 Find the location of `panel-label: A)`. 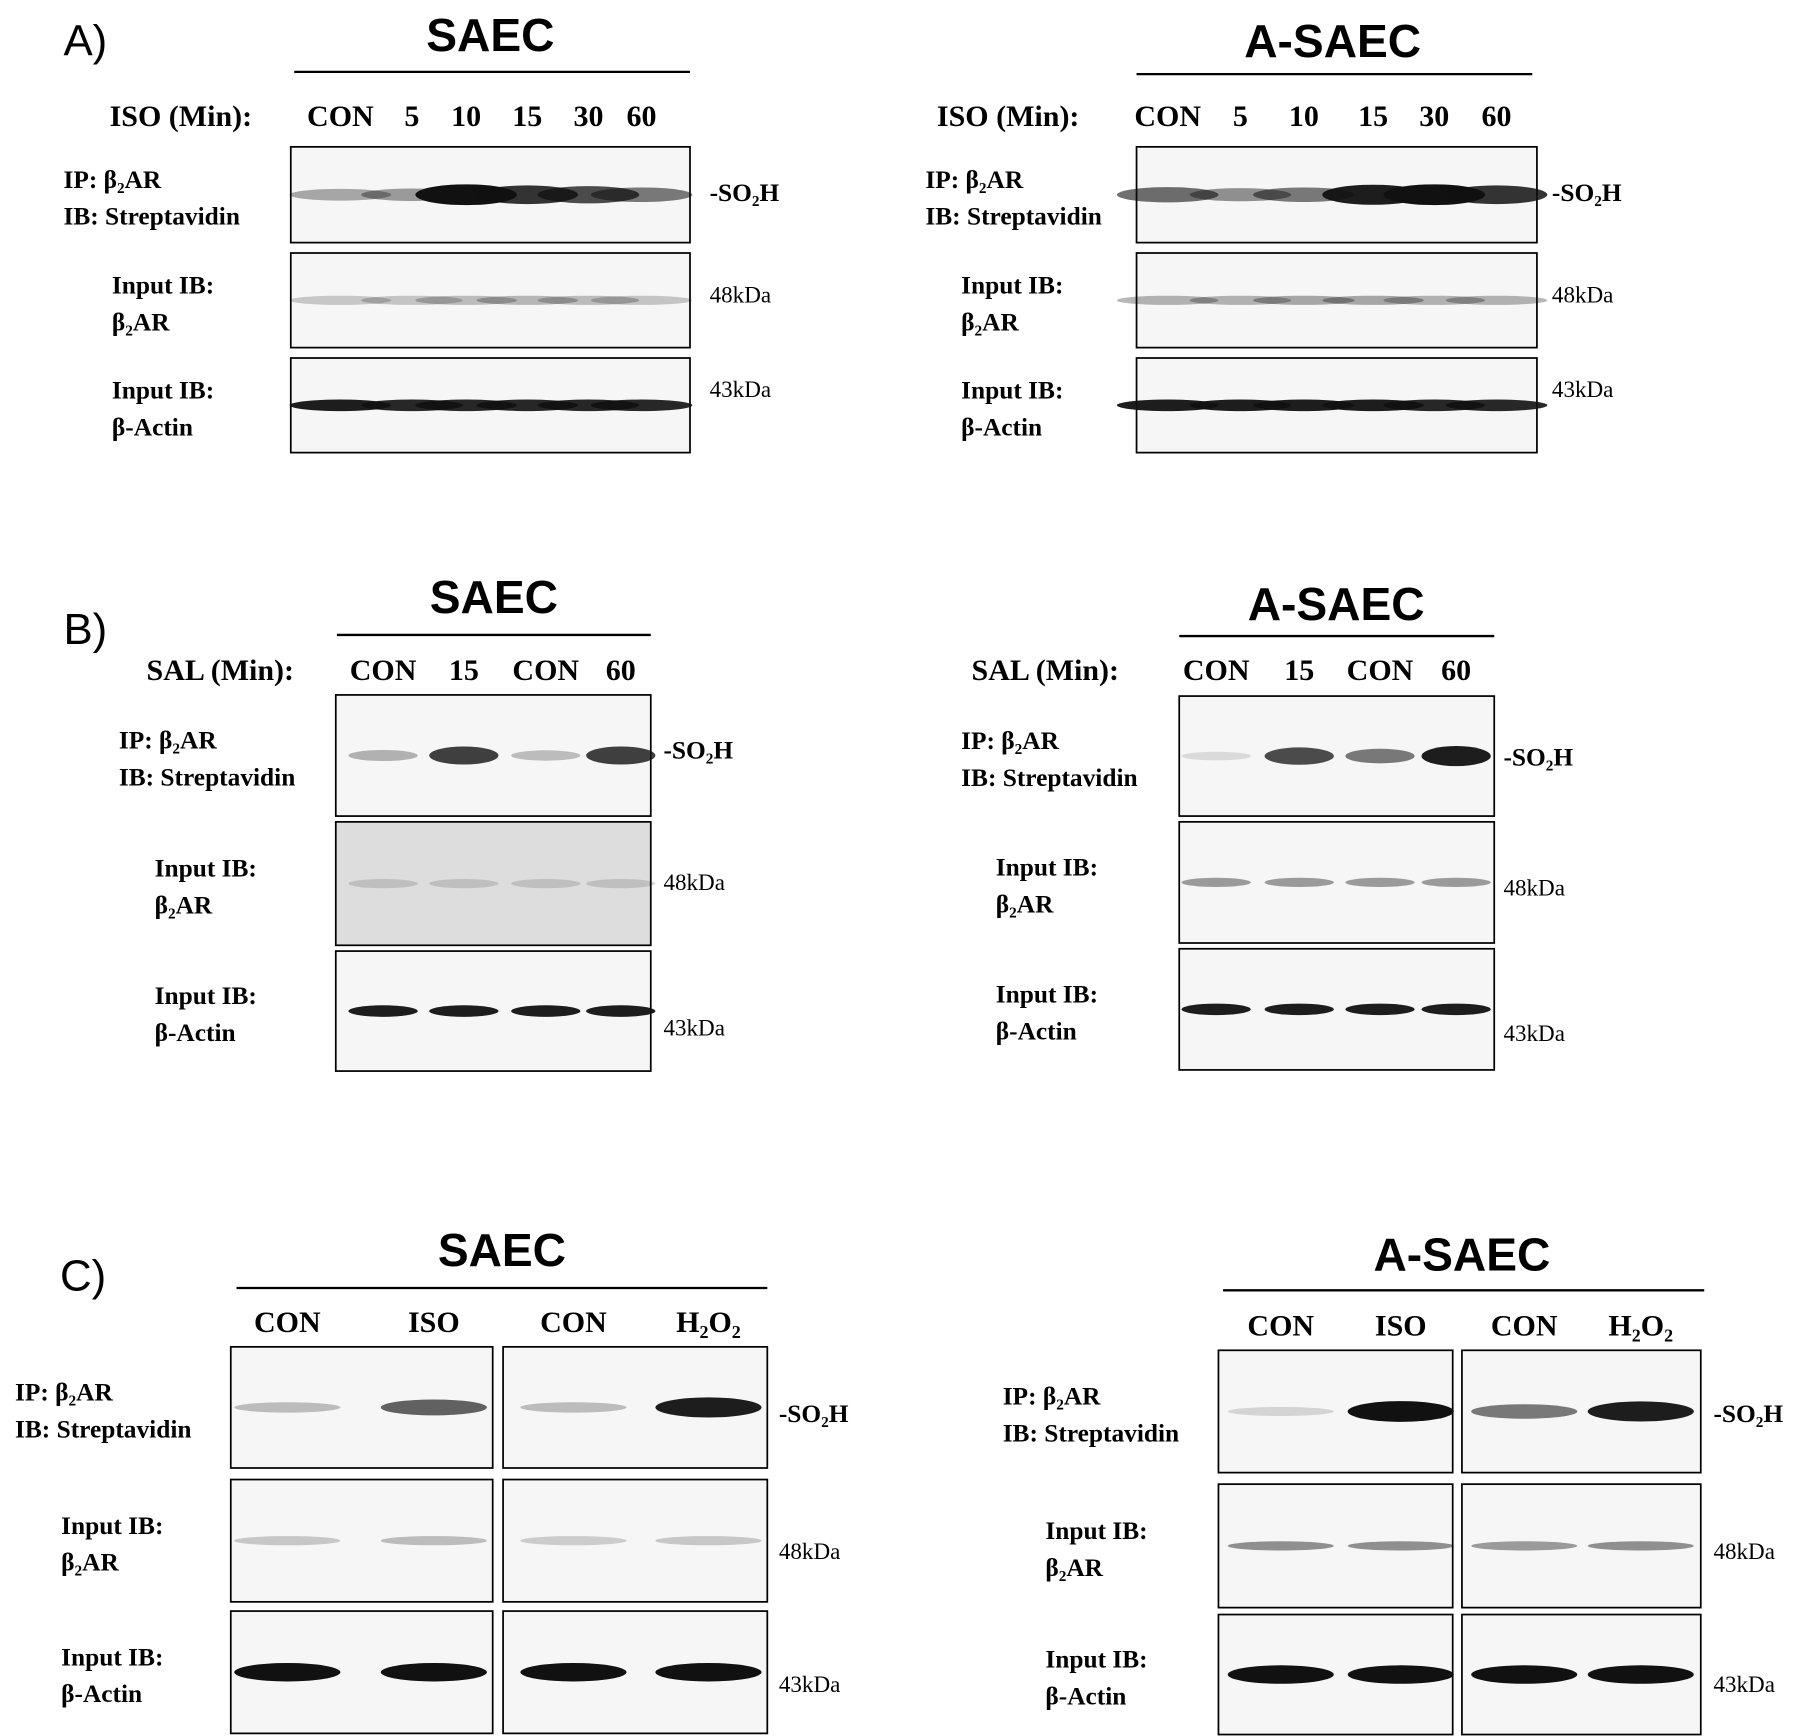

panel-label: A) is located at coordinates (85, 41).